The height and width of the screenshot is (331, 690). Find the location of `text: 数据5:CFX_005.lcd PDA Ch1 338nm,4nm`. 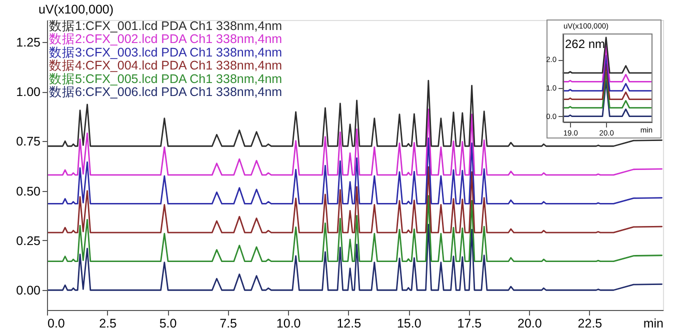

text: 数据5:CFX_005.lcd PDA Ch1 338nm,4nm is located at coordinates (165, 79).